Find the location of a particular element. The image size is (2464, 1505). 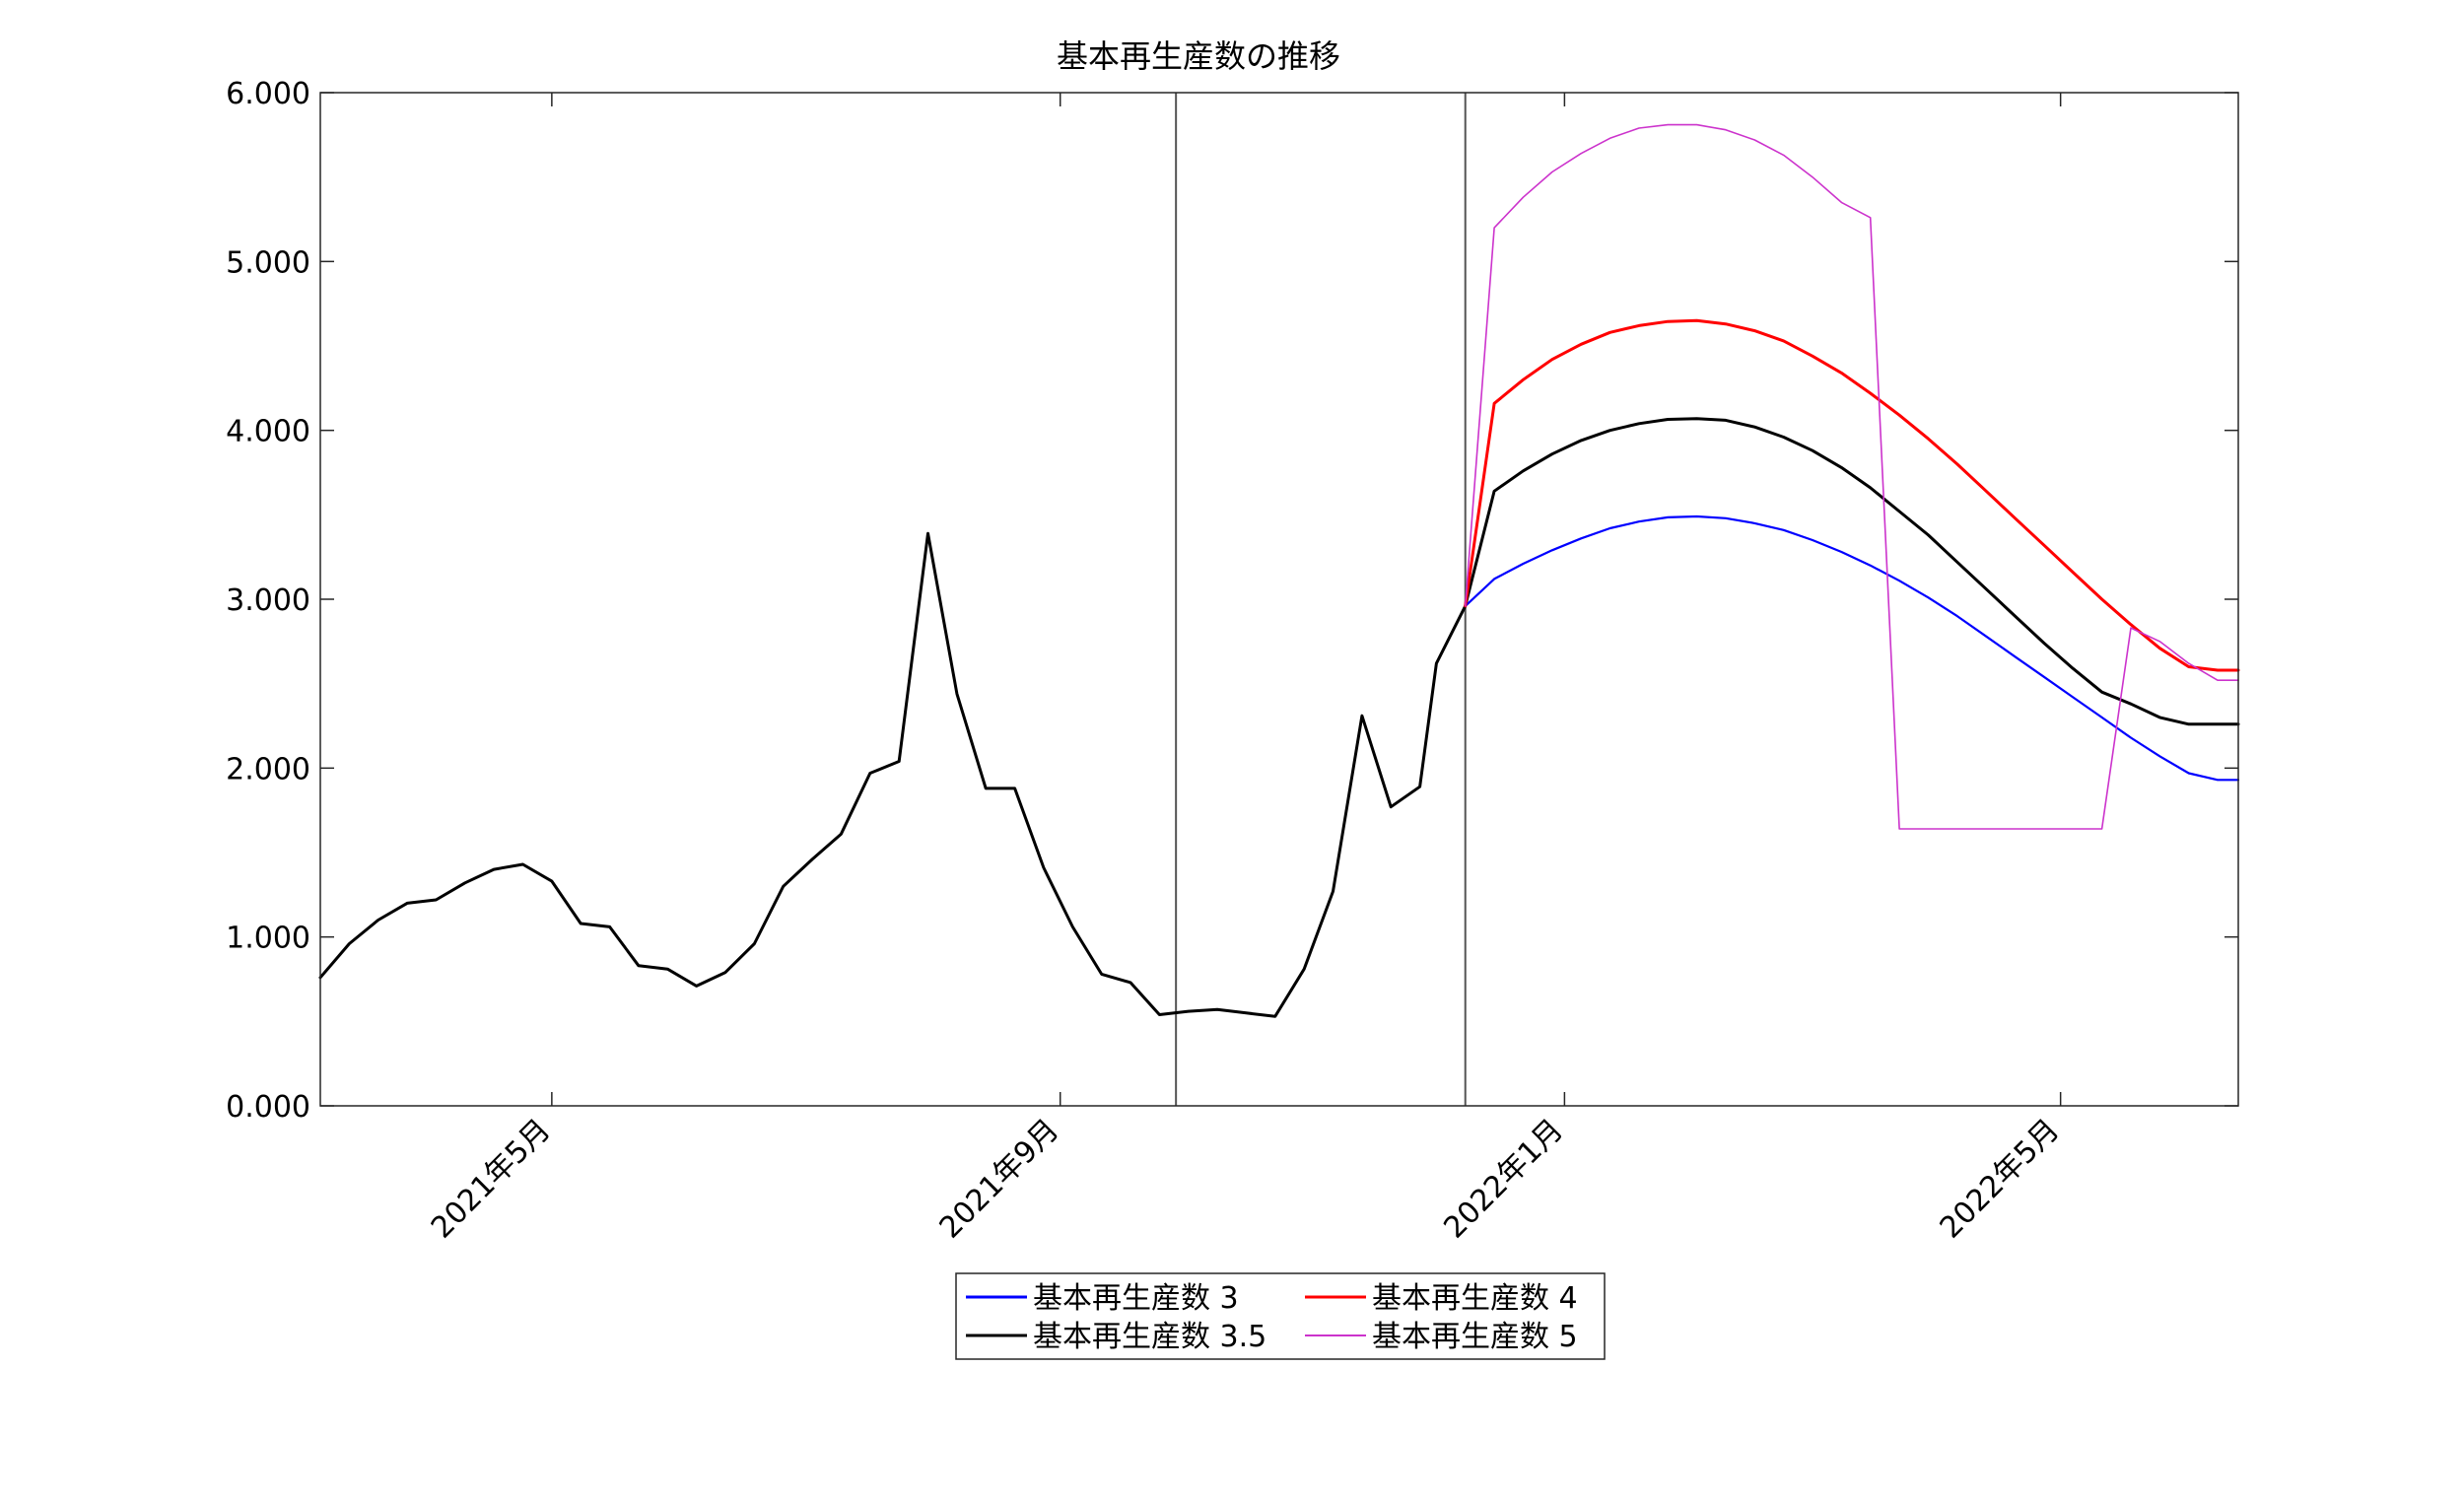

y-tick-label-6: 6.000 is located at coordinates (268, 94).